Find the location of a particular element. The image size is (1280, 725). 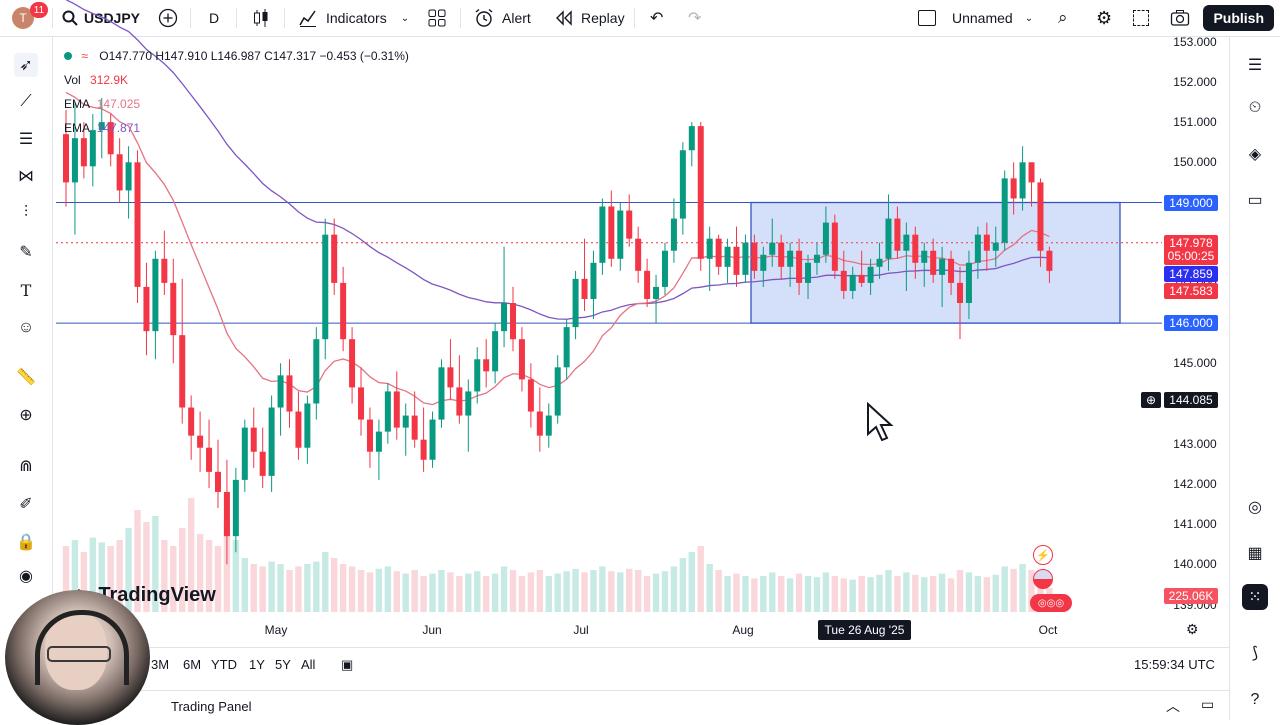

replay-button: Replay is located at coordinates (590, 18).